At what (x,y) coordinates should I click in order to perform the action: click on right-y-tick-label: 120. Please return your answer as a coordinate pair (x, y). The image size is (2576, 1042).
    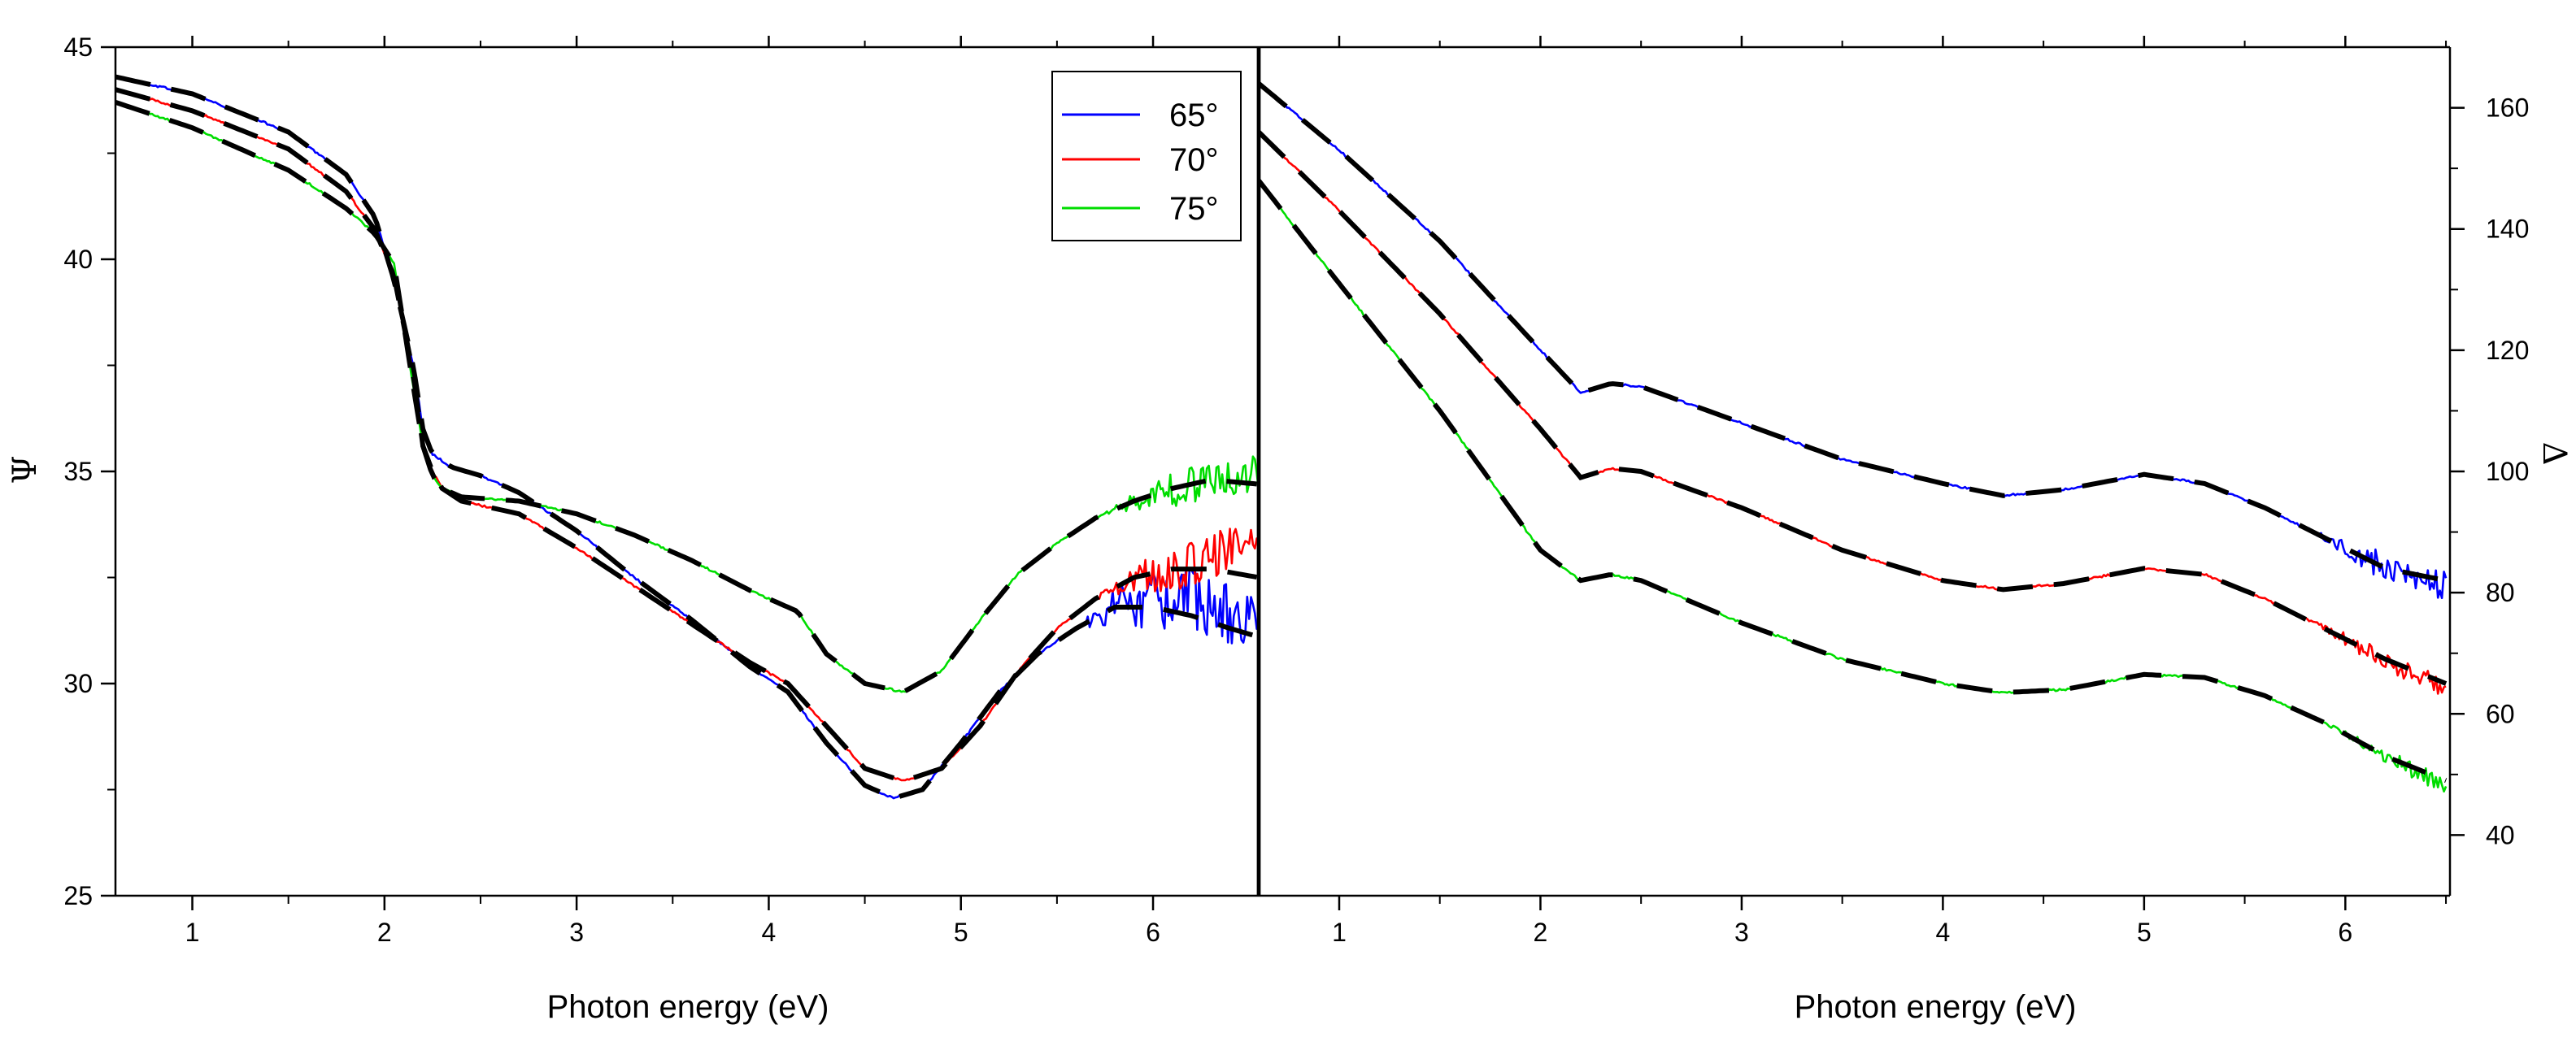
    Looking at the image, I should click on (2508, 351).